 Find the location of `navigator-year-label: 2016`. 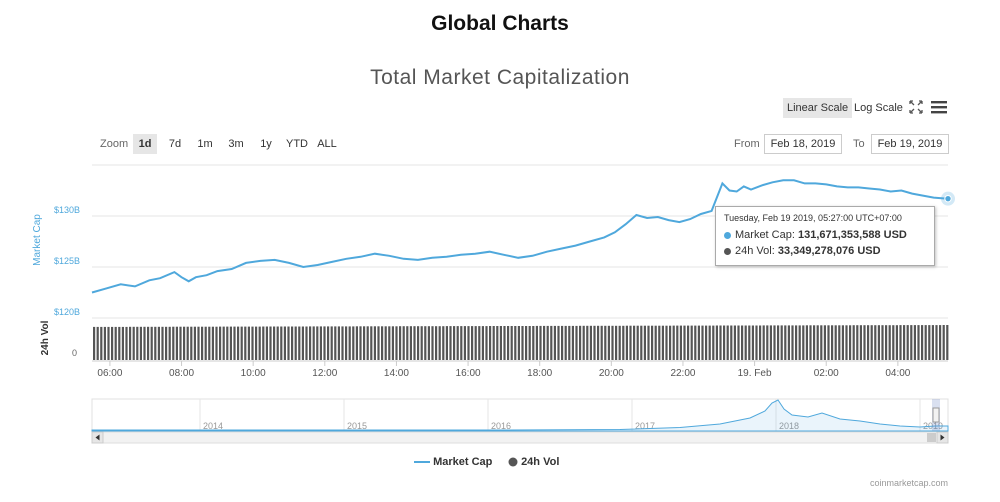

navigator-year-label: 2016 is located at coordinates (501, 426).